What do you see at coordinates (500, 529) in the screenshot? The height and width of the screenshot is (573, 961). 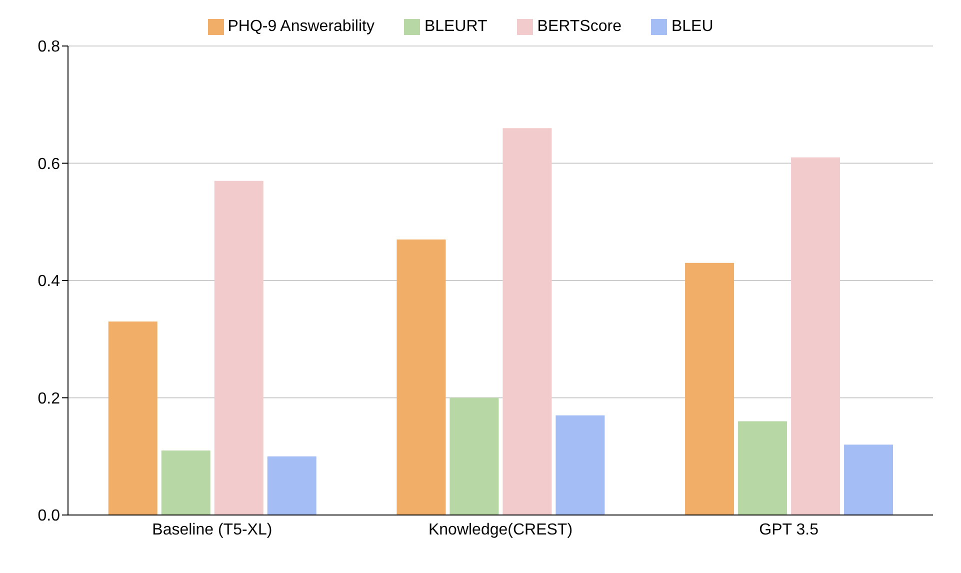 I see `x-tick-label: Knowledge(CREST)` at bounding box center [500, 529].